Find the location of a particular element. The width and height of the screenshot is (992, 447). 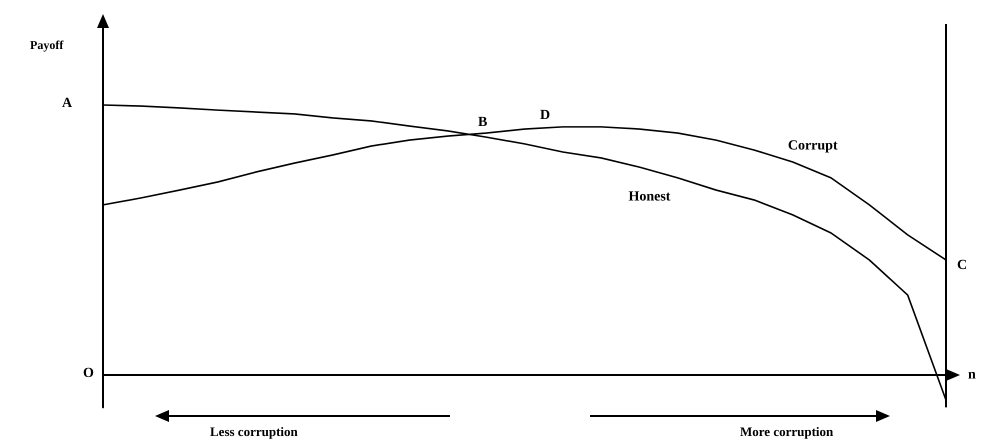

text: A is located at coordinates (67, 104).